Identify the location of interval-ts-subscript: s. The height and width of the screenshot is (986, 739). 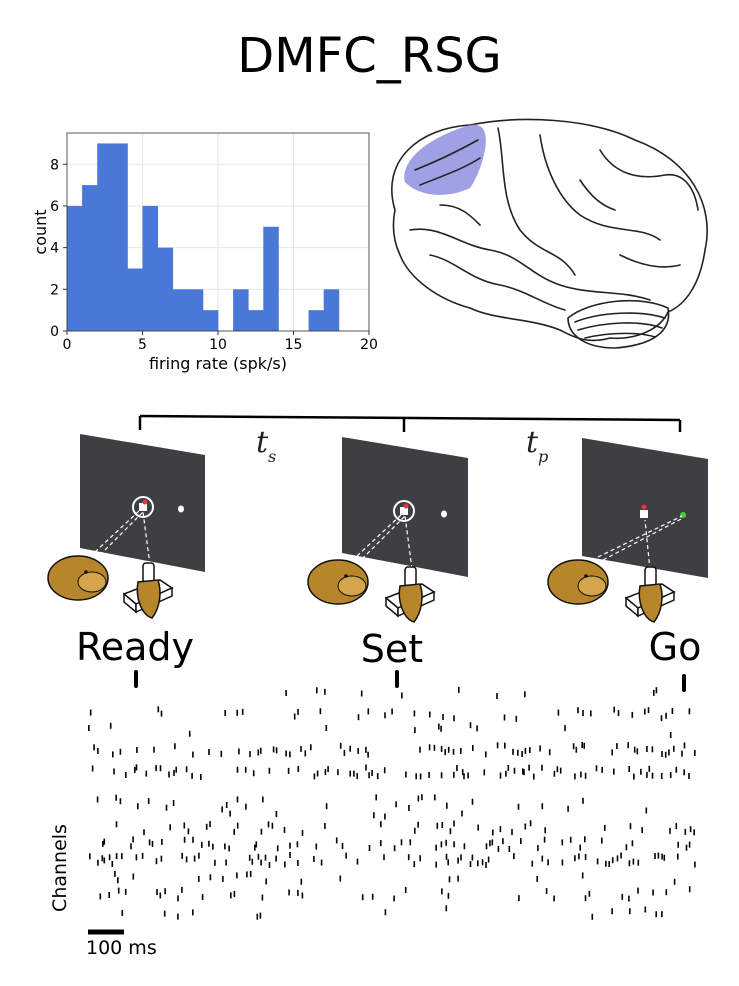
(272, 456).